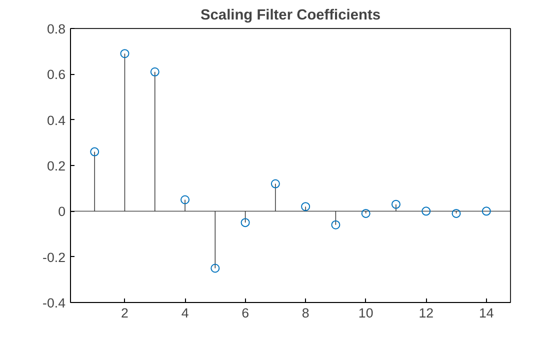 The width and height of the screenshot is (560, 337). I want to click on y-tick-label: 0.4, so click(56, 120).